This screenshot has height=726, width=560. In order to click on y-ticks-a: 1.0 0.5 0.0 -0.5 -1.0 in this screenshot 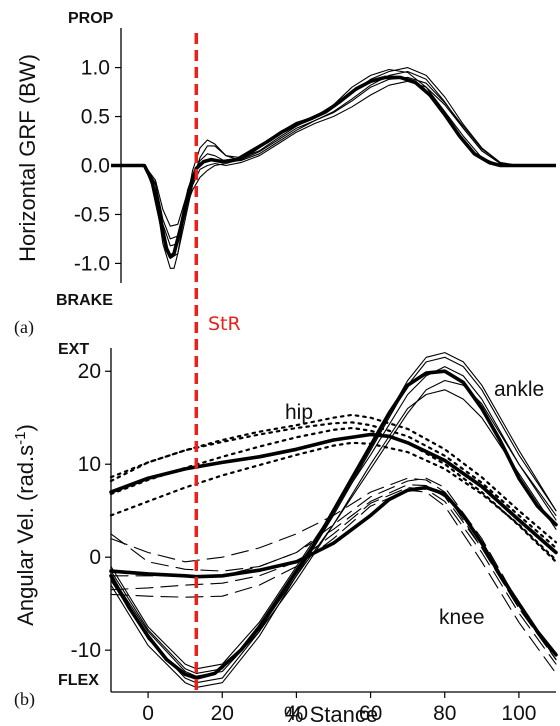, I will do `click(97, 166)`.